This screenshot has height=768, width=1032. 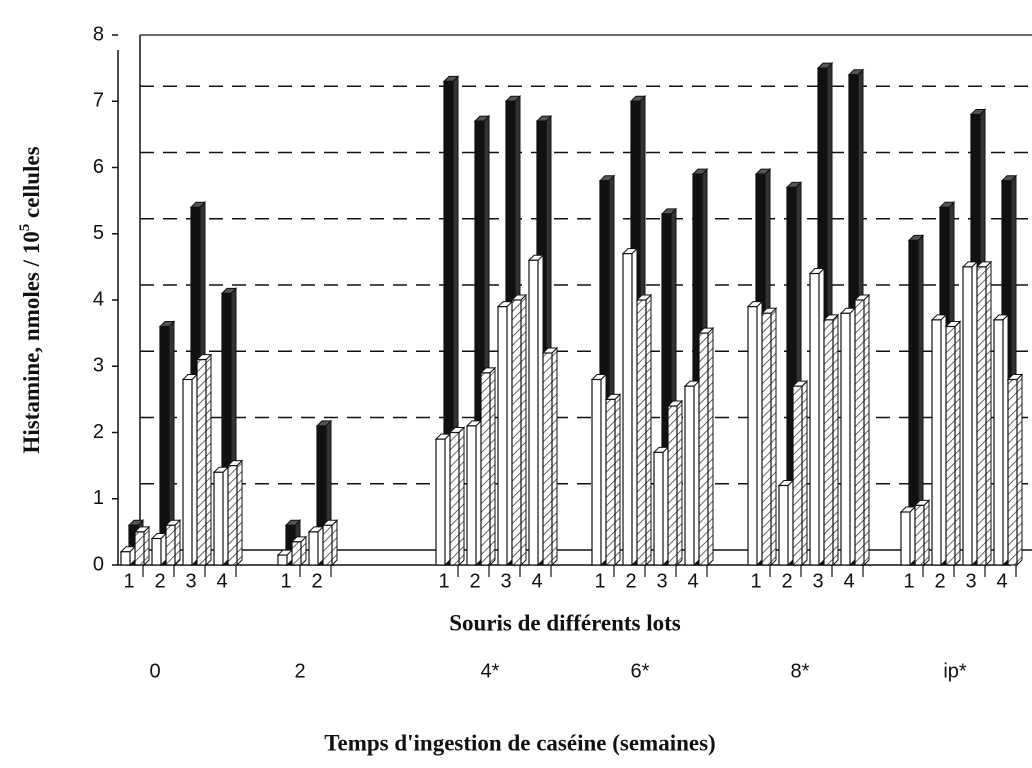 I want to click on y-tick-label: 8, so click(x=98, y=34).